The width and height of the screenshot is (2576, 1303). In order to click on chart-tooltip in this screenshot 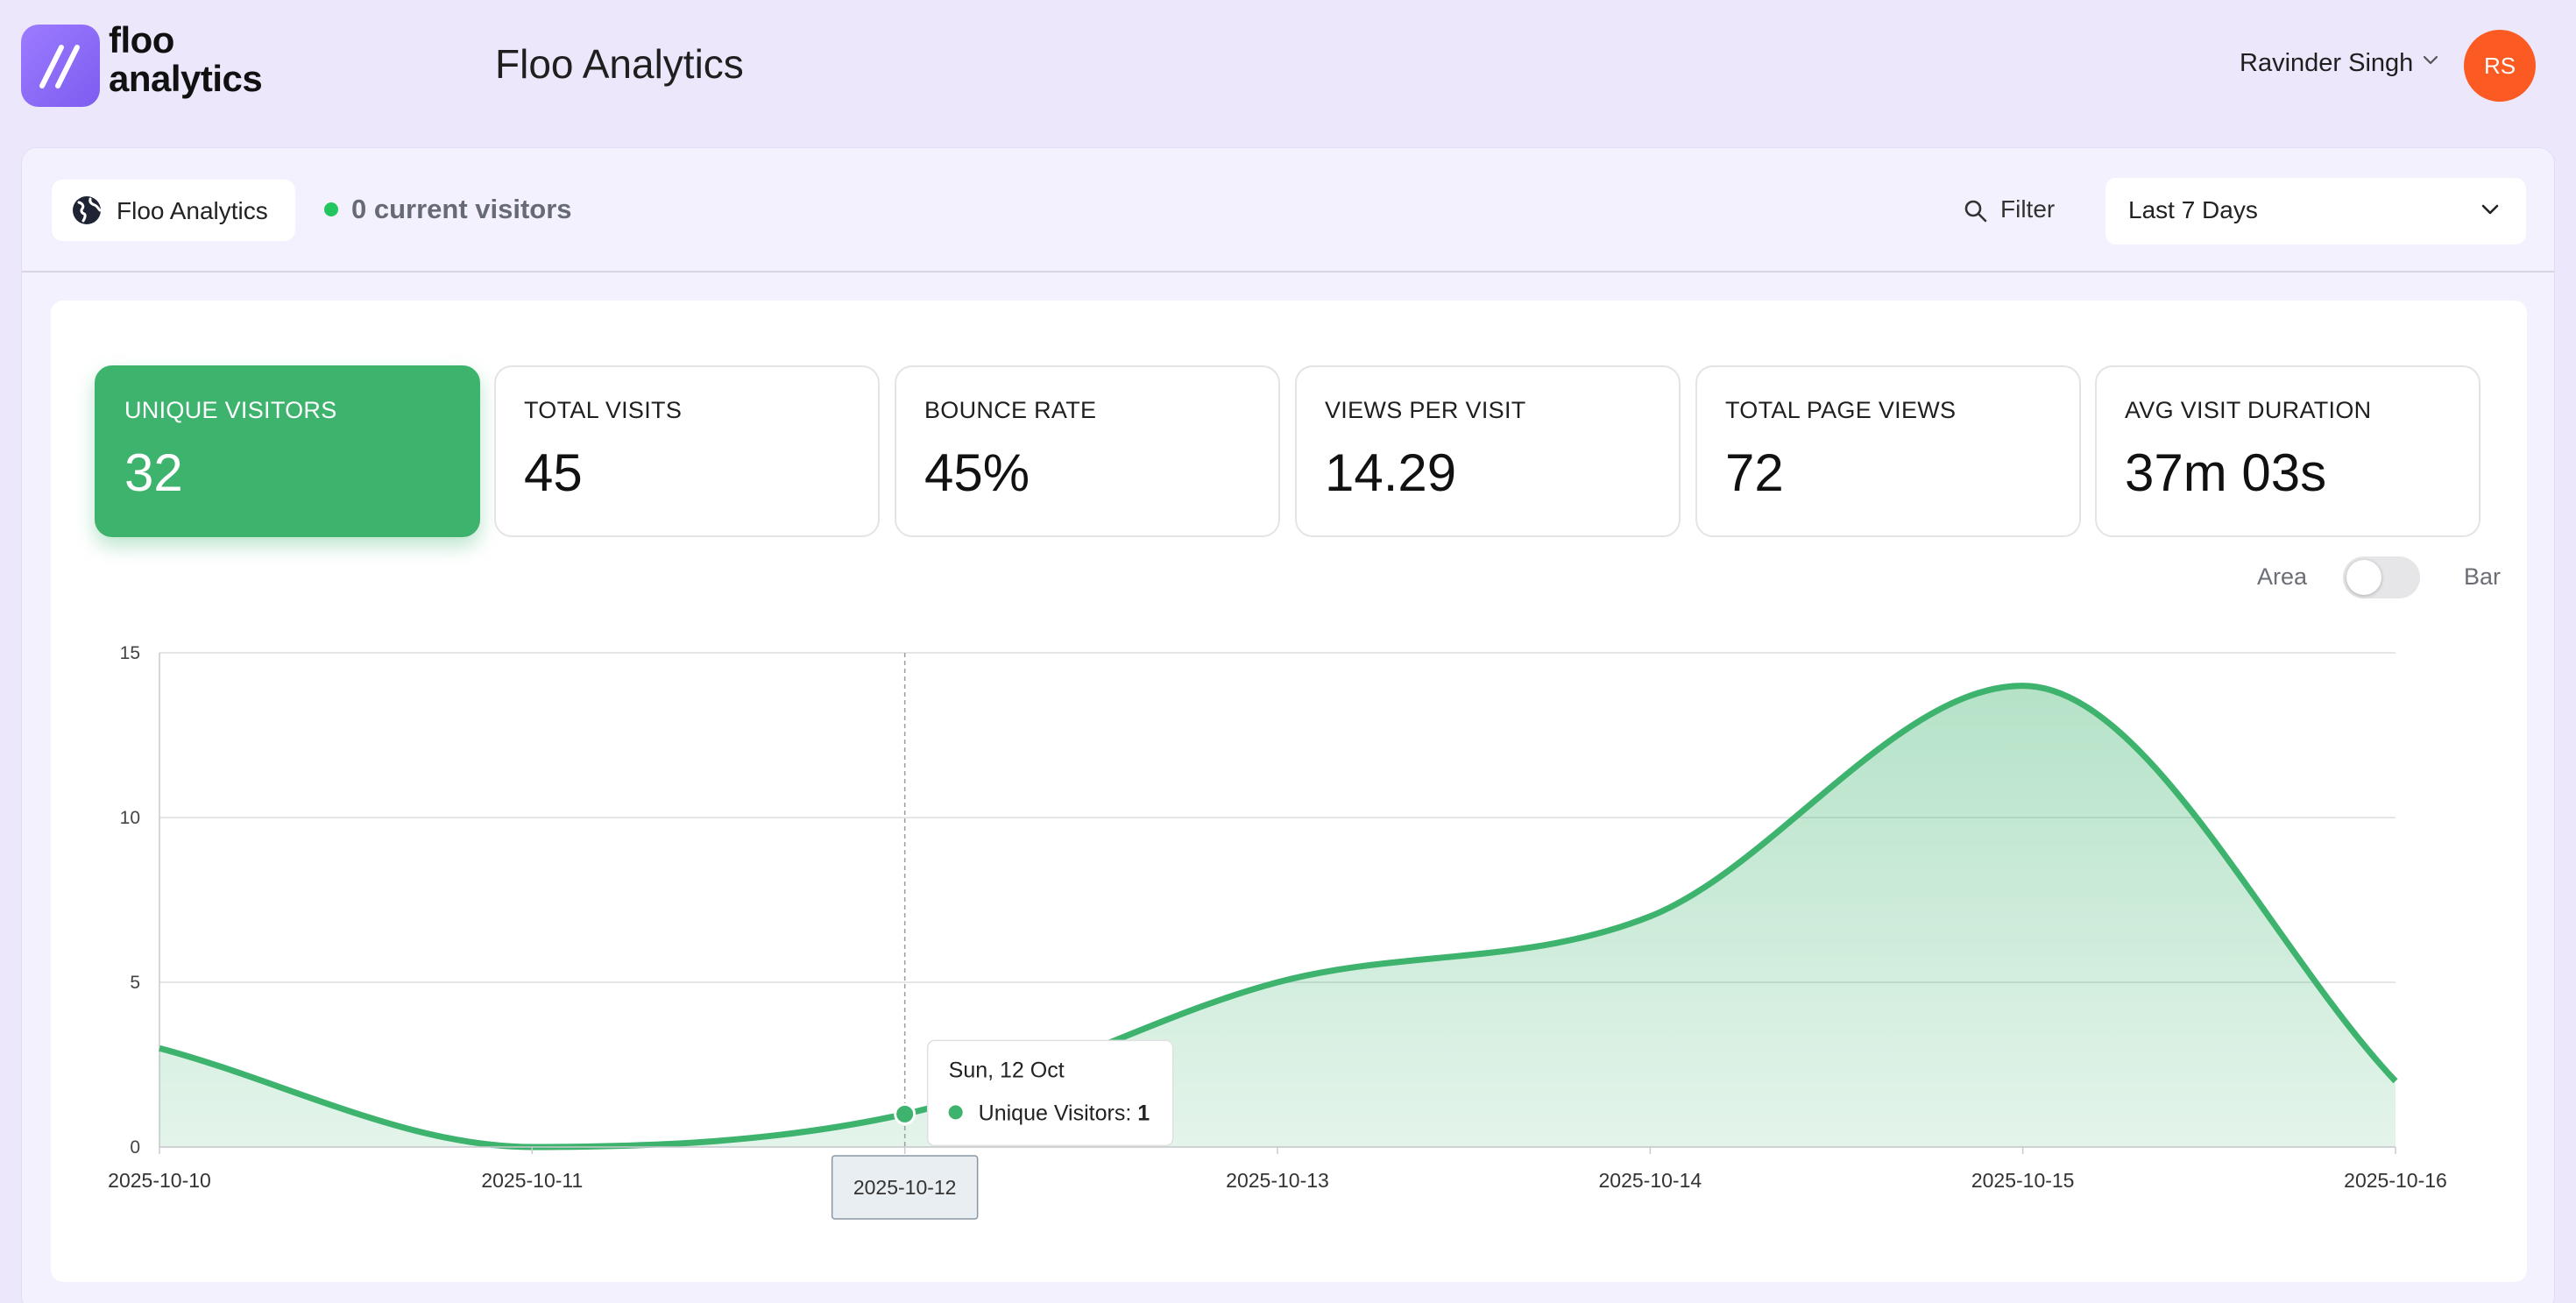, I will do `click(1050, 1093)`.